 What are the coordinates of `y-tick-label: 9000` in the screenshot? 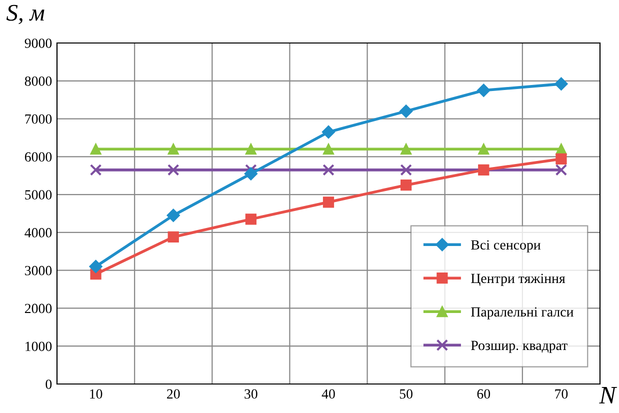 It's located at (38, 43).